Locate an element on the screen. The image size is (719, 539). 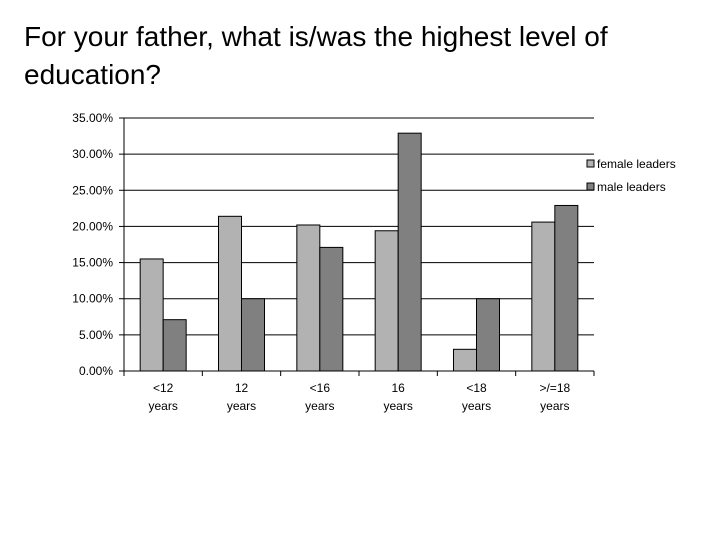
y-tick-label: 25.00% is located at coordinates (92, 190).